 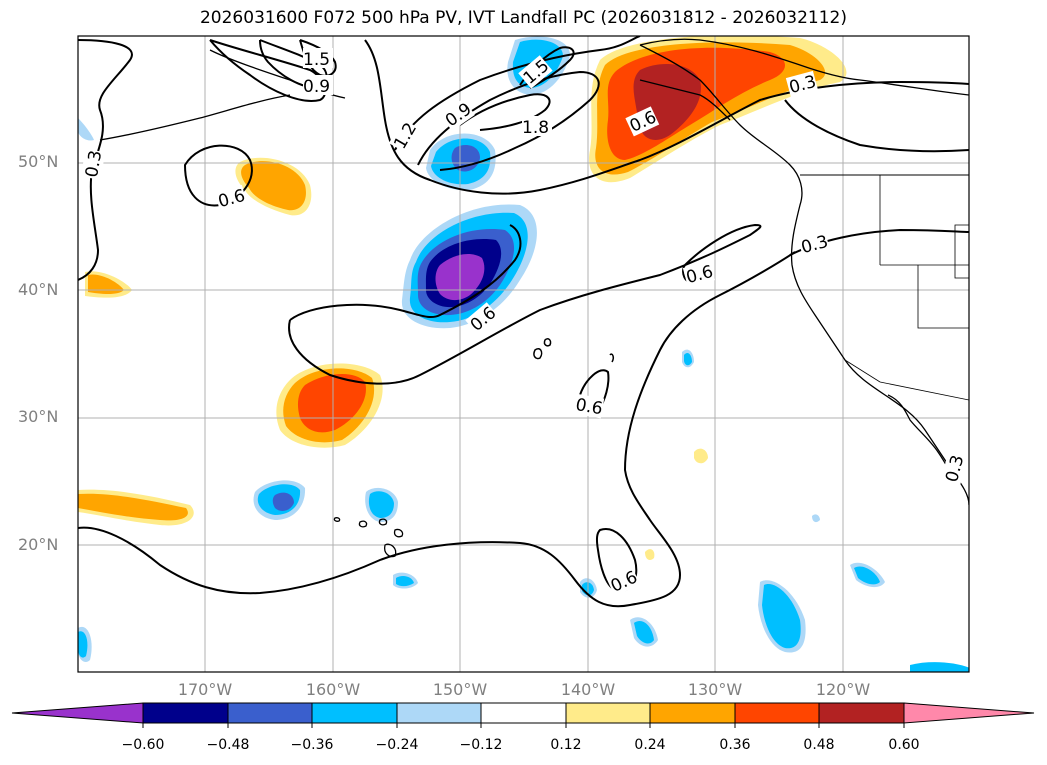 What do you see at coordinates (38, 544) in the screenshot?
I see `lat-label-20n: 20°N` at bounding box center [38, 544].